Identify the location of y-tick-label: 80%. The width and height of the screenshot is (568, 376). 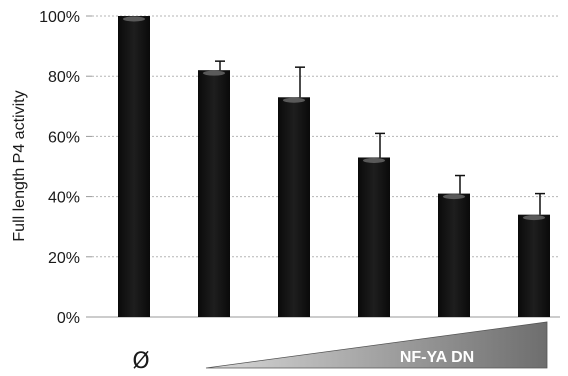
(64, 77).